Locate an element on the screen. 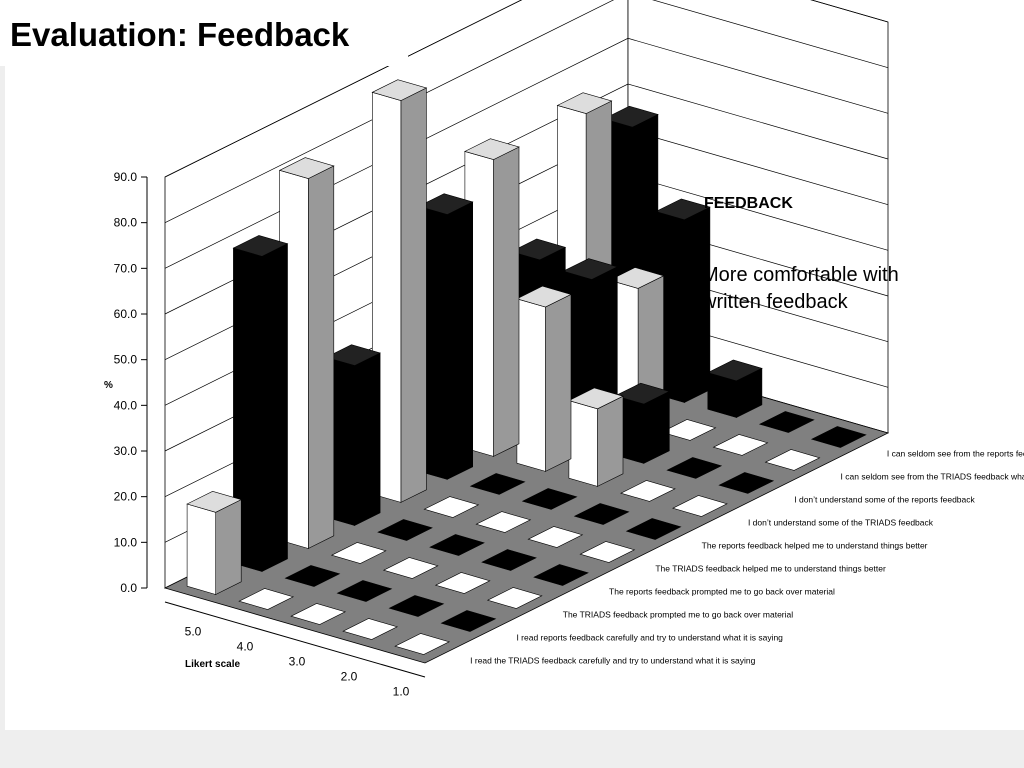  likert-tick-label: 4.0 is located at coordinates (245, 647).